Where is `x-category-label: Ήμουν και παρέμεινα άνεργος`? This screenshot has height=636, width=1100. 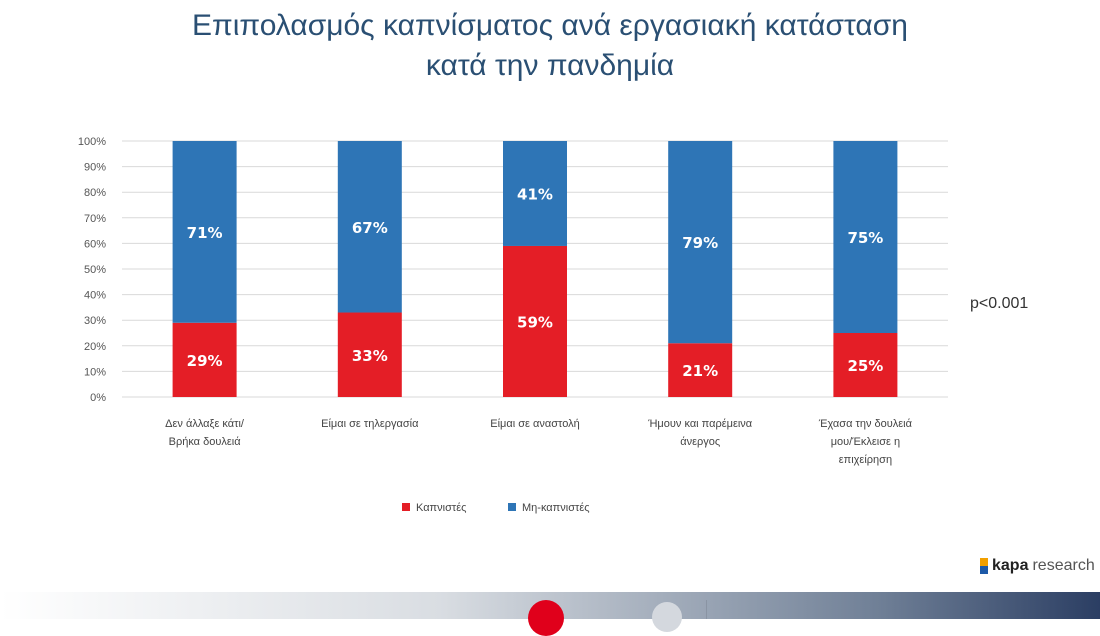
x-category-label: Ήμουν και παρέμεινα άνεργος is located at coordinates (700, 433).